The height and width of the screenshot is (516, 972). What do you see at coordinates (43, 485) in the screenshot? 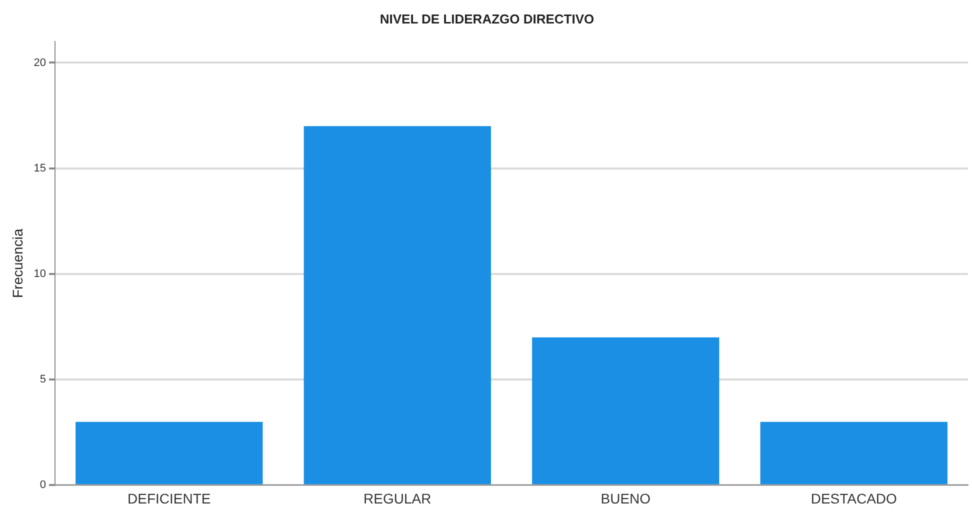
I see `y-tick-label: 0` at bounding box center [43, 485].